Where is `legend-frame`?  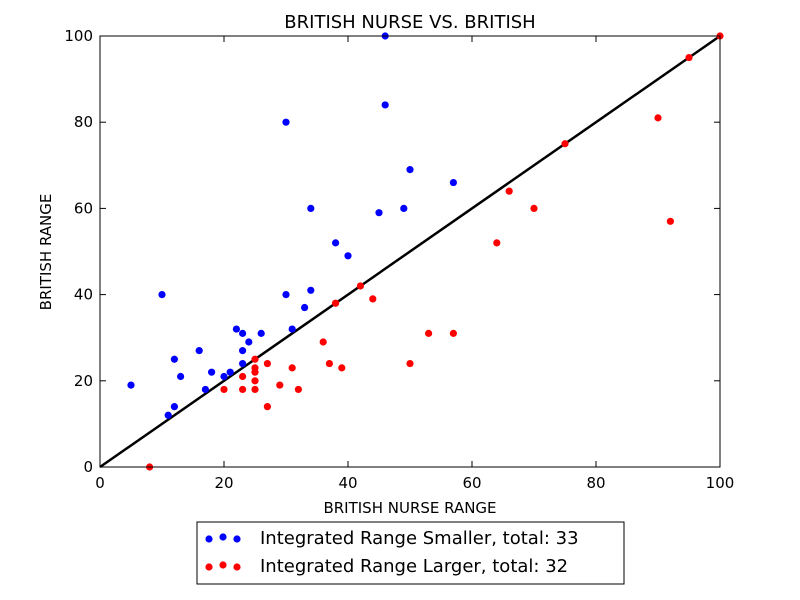 legend-frame is located at coordinates (410, 553).